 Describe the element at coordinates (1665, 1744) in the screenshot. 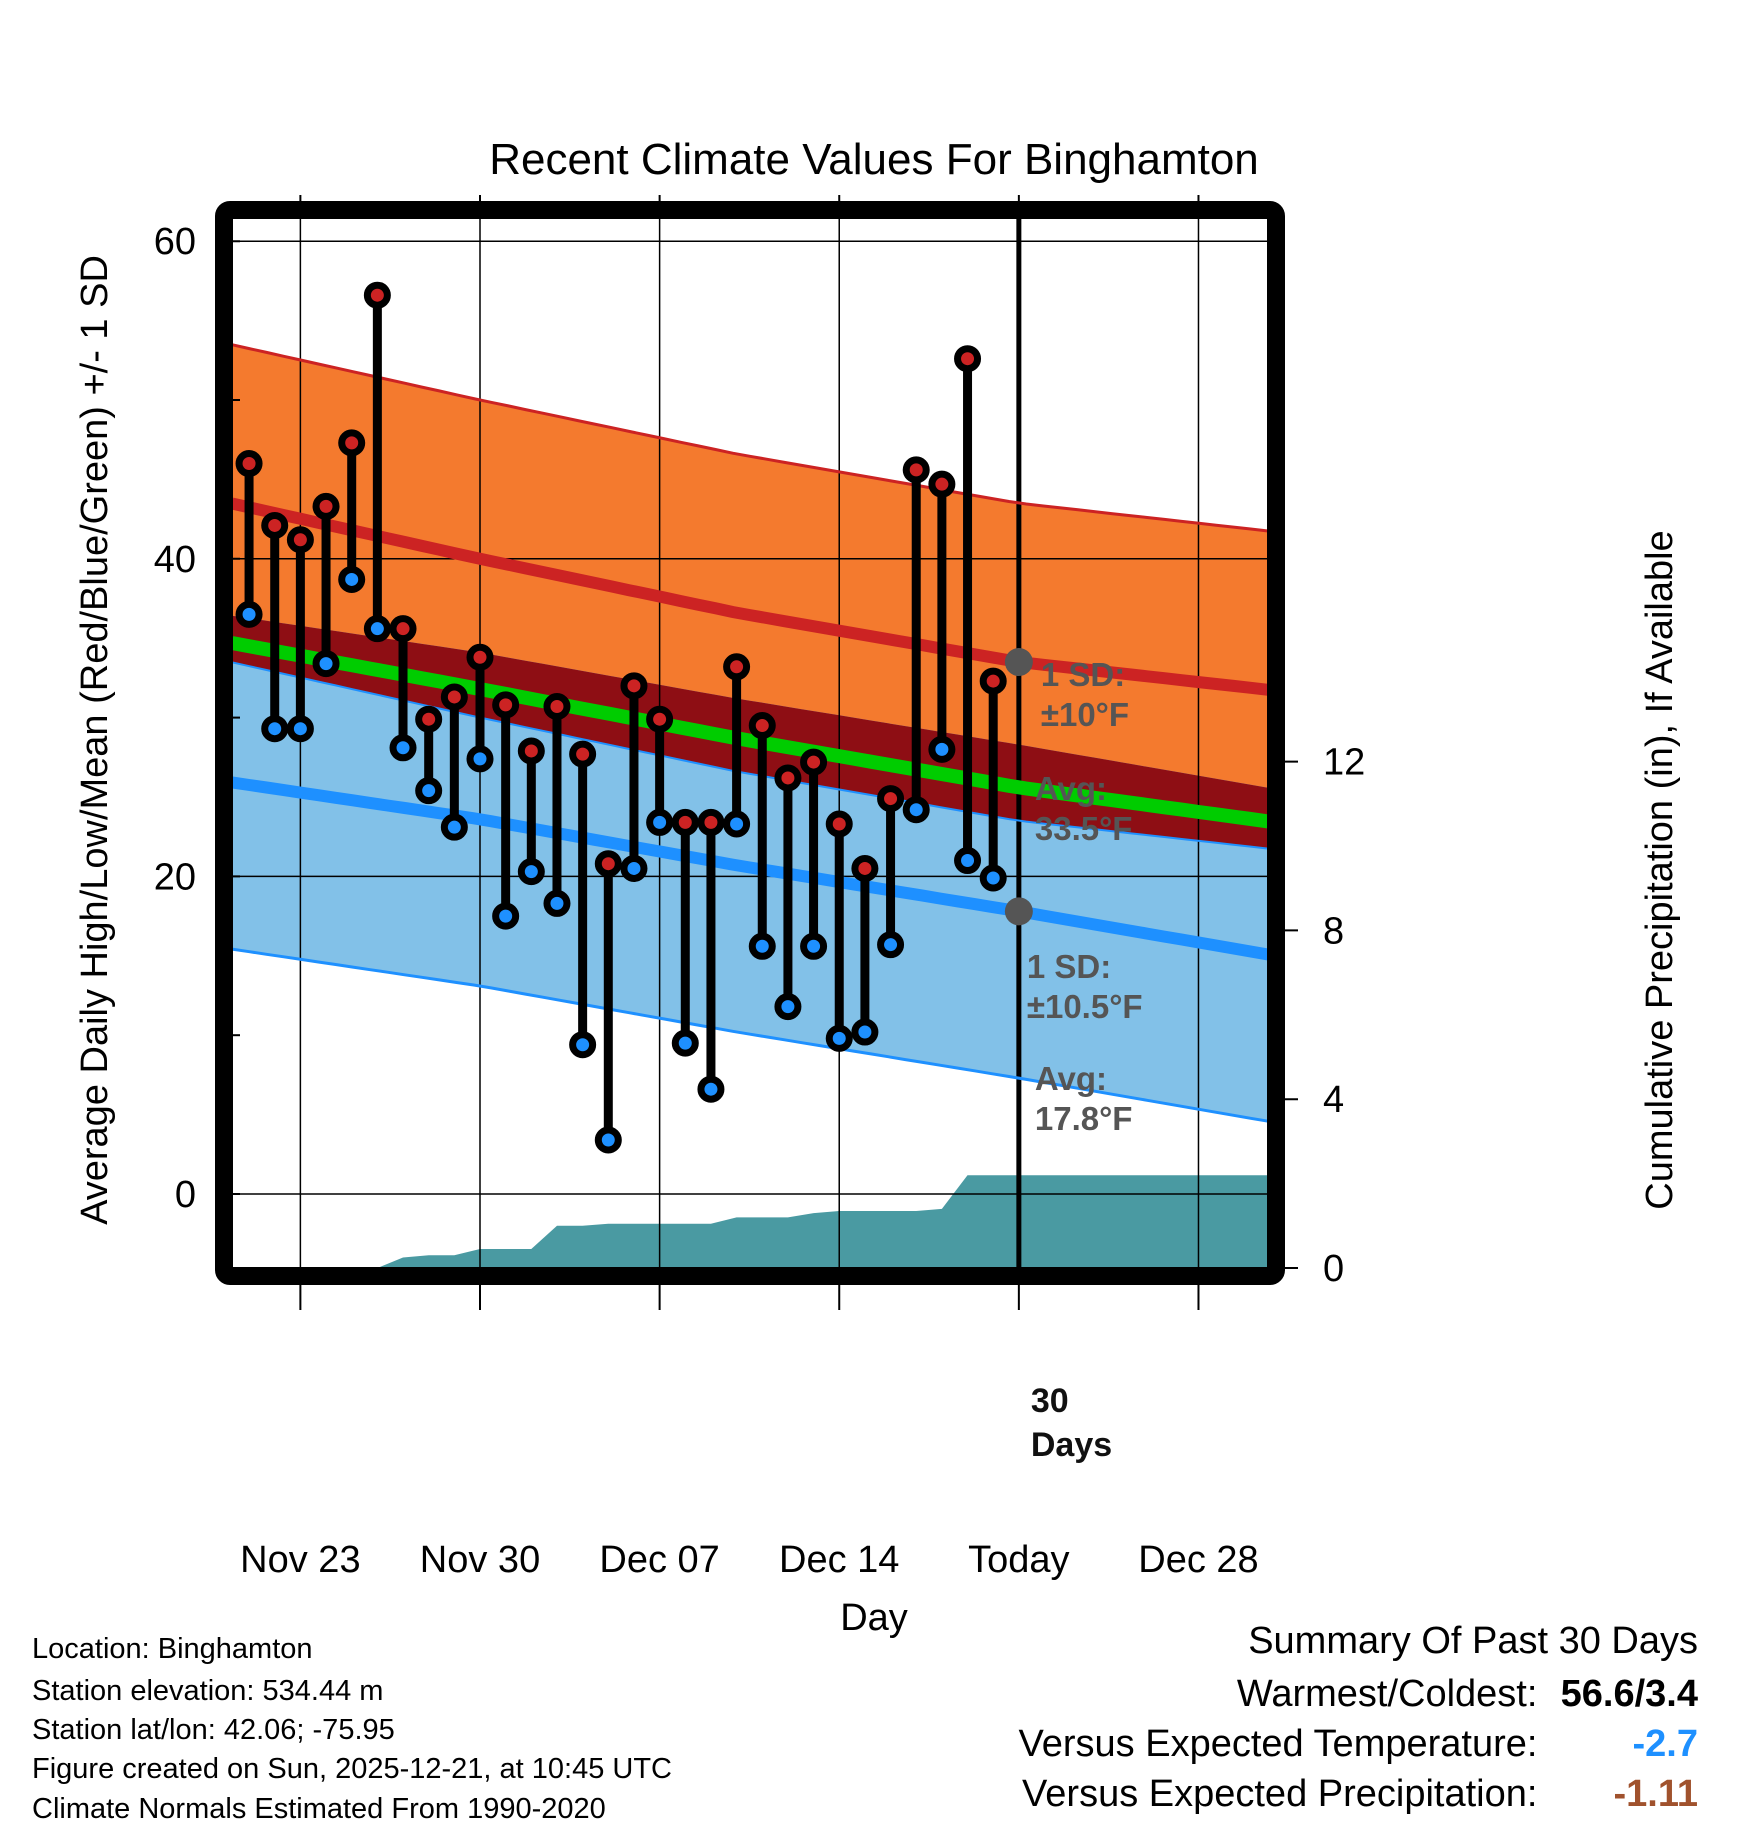

I see `summary-temp-value: -2.7` at that location.